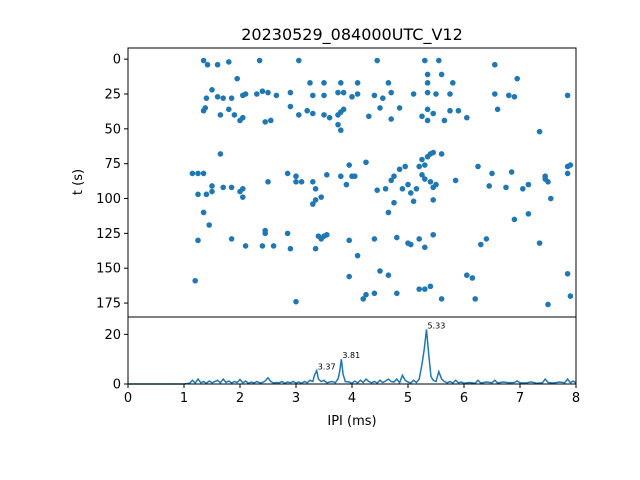  I want to click on ipi-x-ticks: 0 1 2 3 4 5 6 7 8, so click(352, 395).